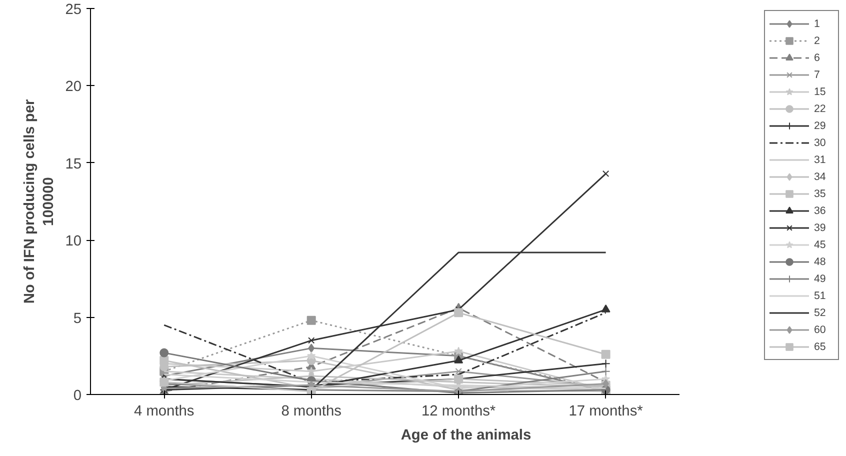 Image resolution: width=846 pixels, height=456 pixels. What do you see at coordinates (820, 194) in the screenshot?
I see `legend-label: 35` at bounding box center [820, 194].